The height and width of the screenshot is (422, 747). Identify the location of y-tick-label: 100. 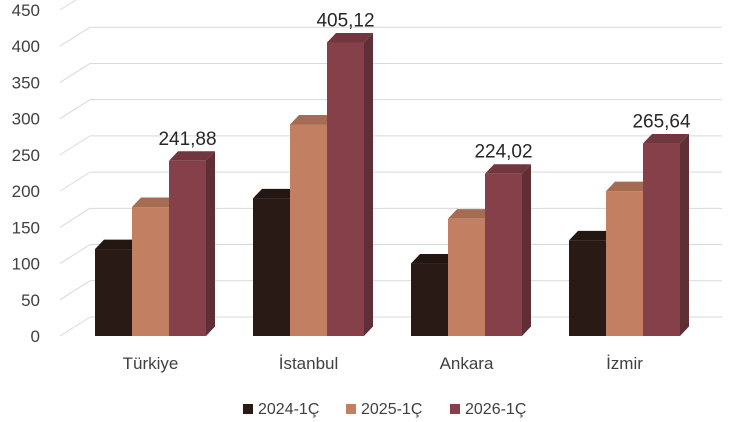
(26, 264).